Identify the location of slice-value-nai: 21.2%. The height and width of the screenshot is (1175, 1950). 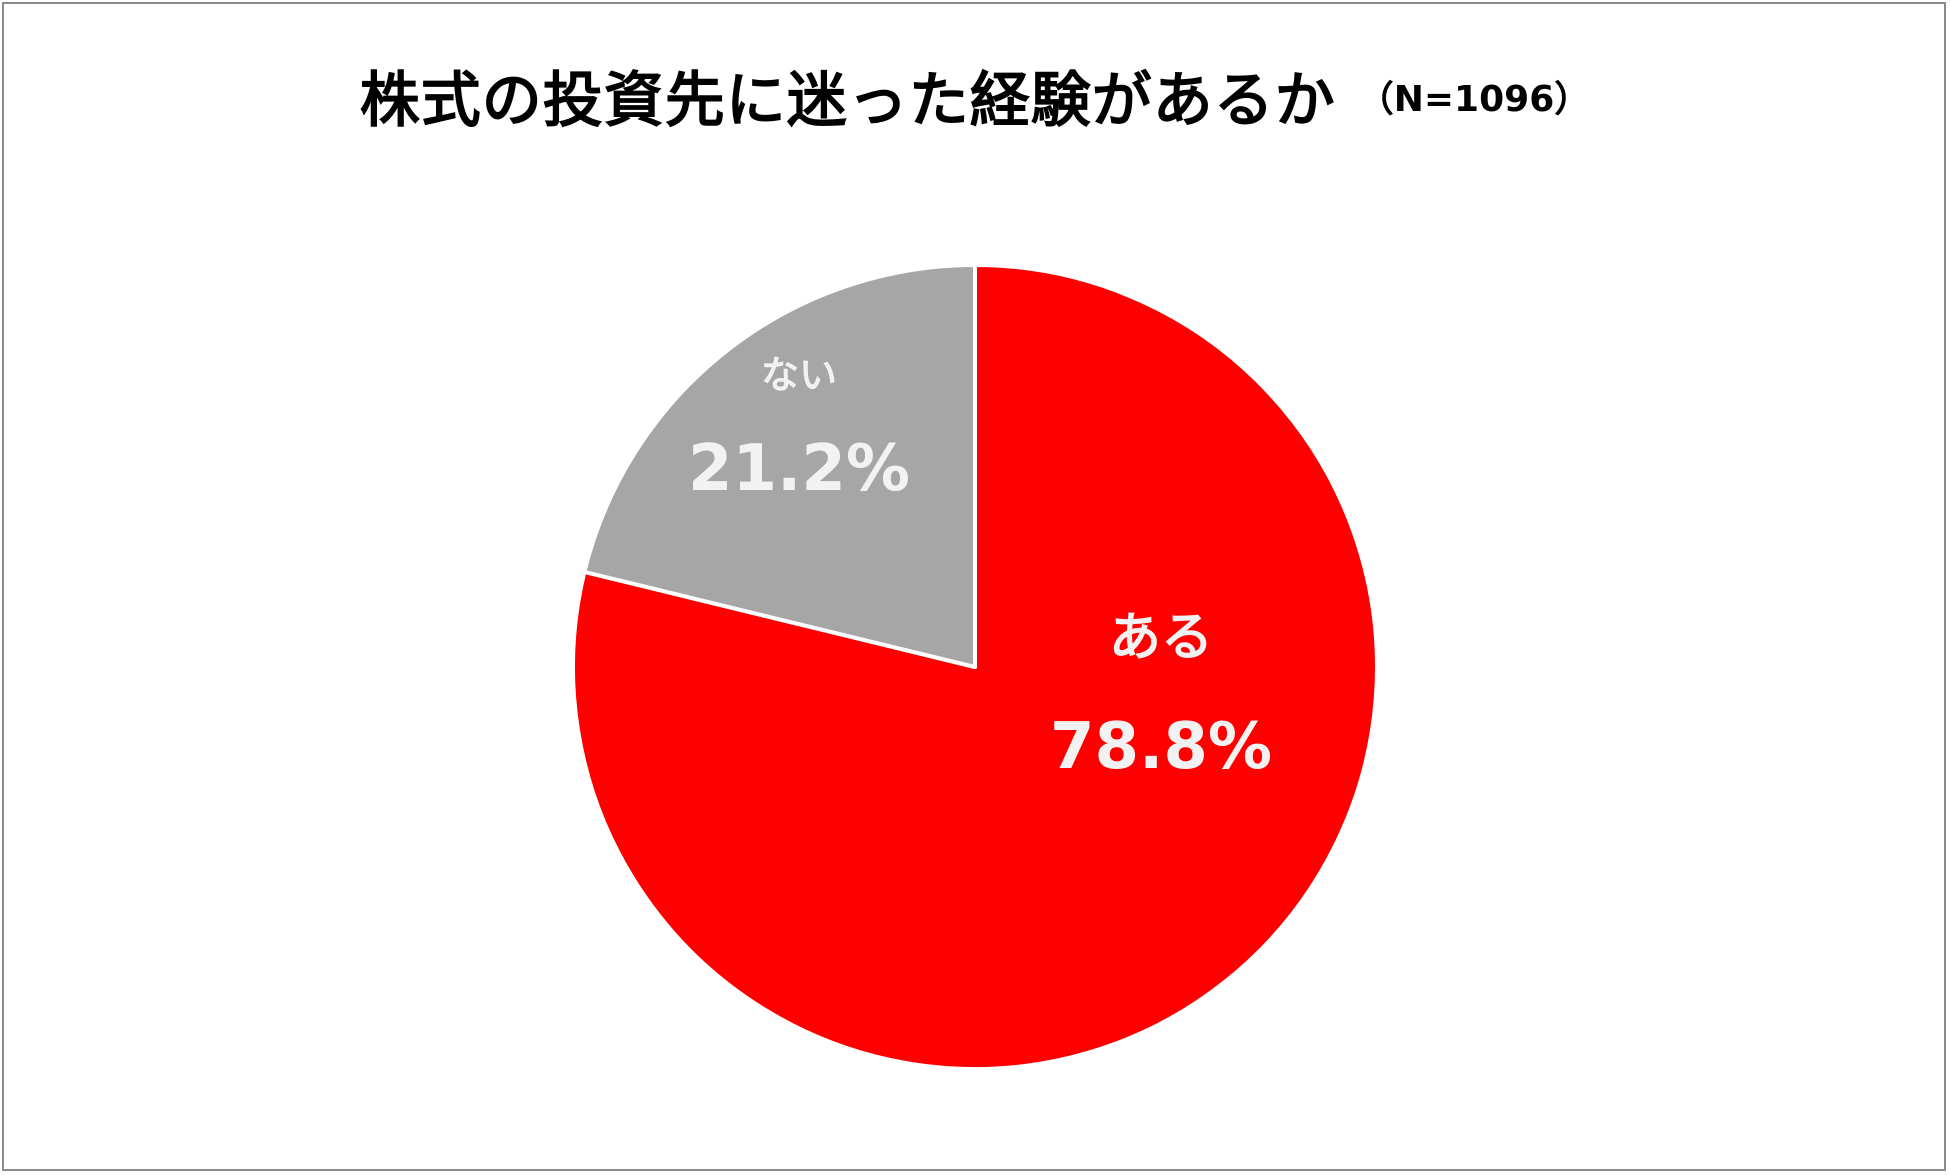
(799, 469).